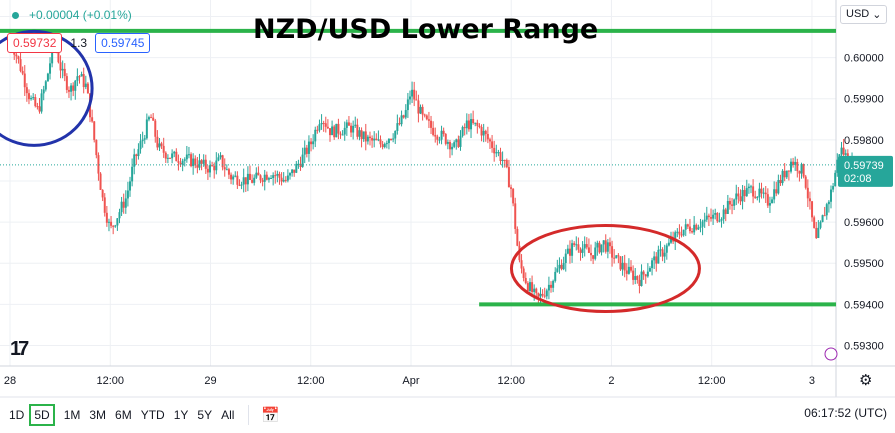  What do you see at coordinates (866, 380) in the screenshot?
I see `gear-icon: ⚙` at bounding box center [866, 380].